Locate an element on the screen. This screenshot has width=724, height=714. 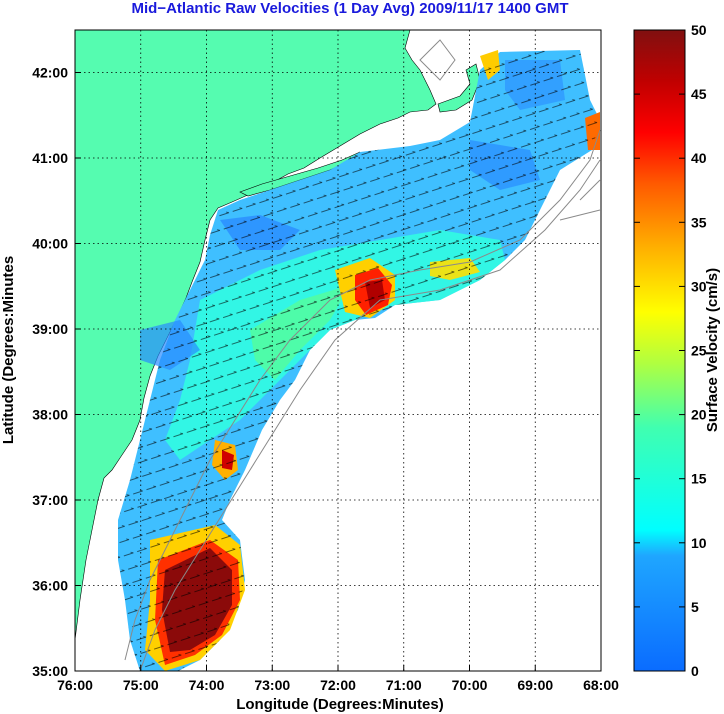
x-tick-label: 74:00 is located at coordinates (207, 685).